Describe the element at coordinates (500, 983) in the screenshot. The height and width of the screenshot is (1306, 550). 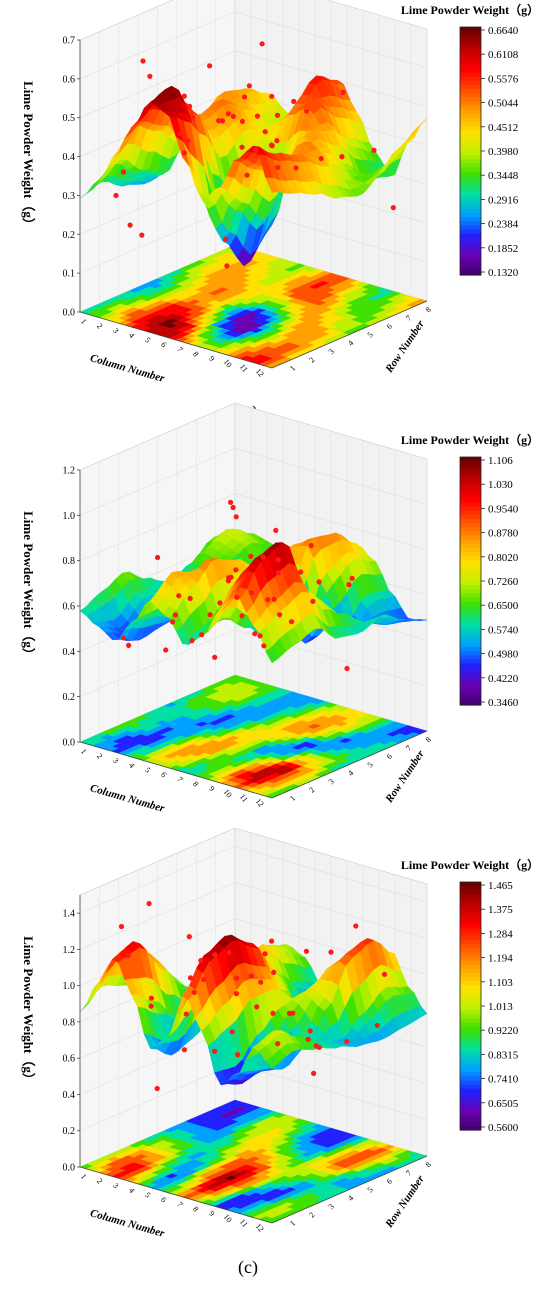
I see `colorbar-tick-label: 1.103` at that location.